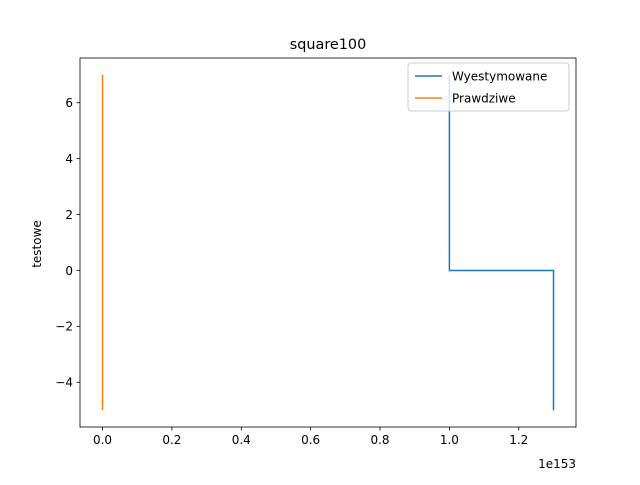 Image resolution: width=640 pixels, height=485 pixels. What do you see at coordinates (64, 327) in the screenshot?
I see `y-tick-label: −2` at bounding box center [64, 327].